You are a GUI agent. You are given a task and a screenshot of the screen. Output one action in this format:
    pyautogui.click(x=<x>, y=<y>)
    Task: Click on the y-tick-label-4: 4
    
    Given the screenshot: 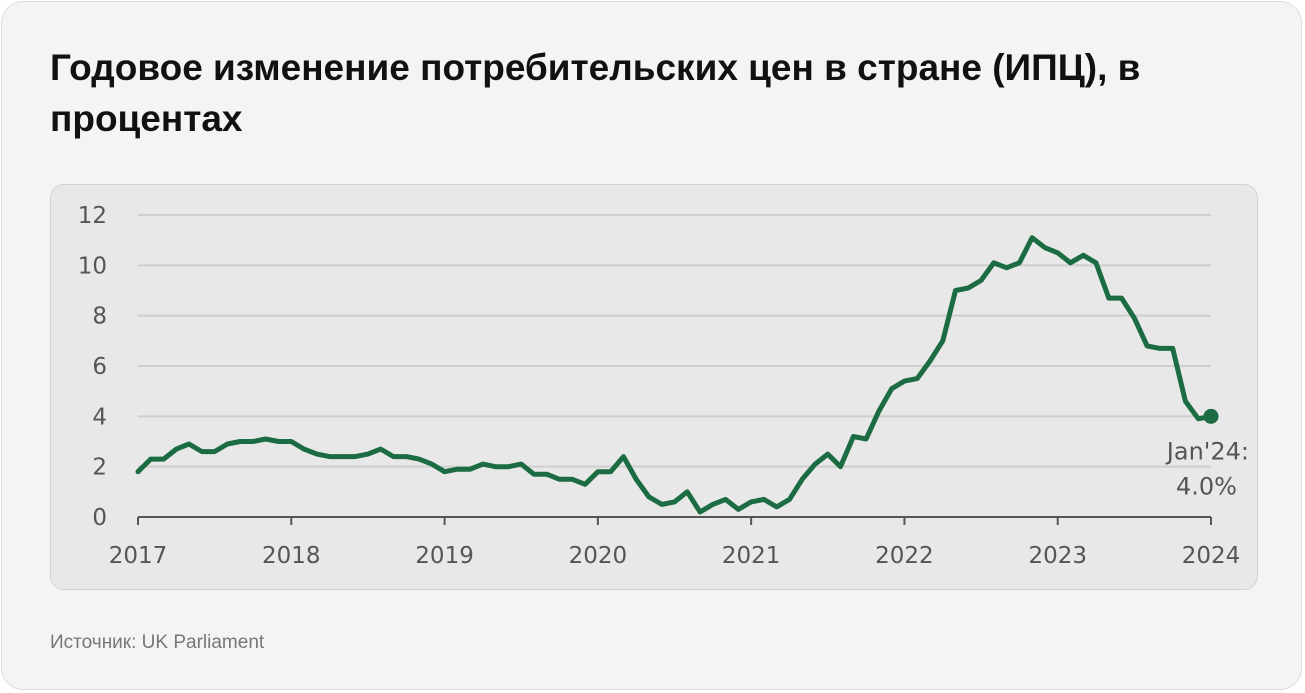 What is the action you would take?
    pyautogui.click(x=99, y=417)
    